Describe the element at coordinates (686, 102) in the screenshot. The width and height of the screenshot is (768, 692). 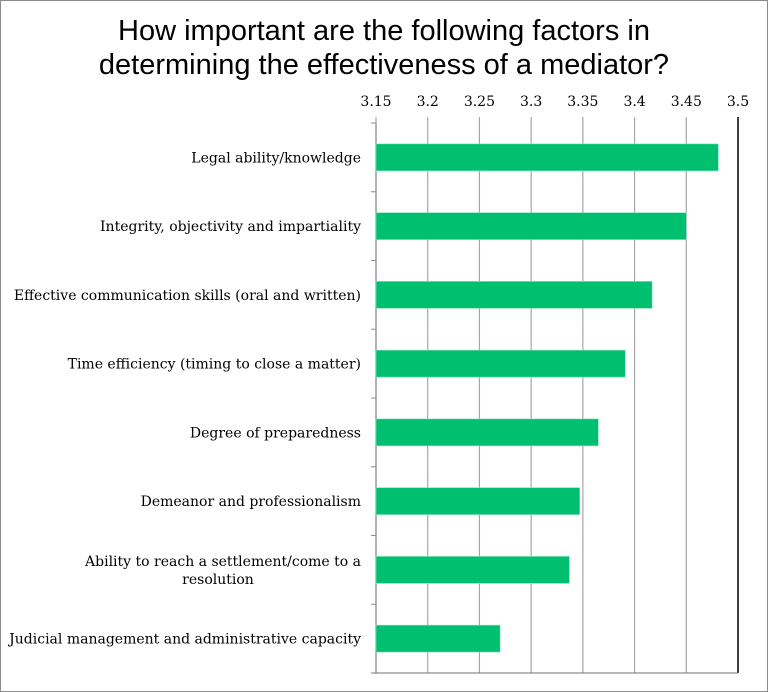
I see `x-tick-label: 3.45` at that location.